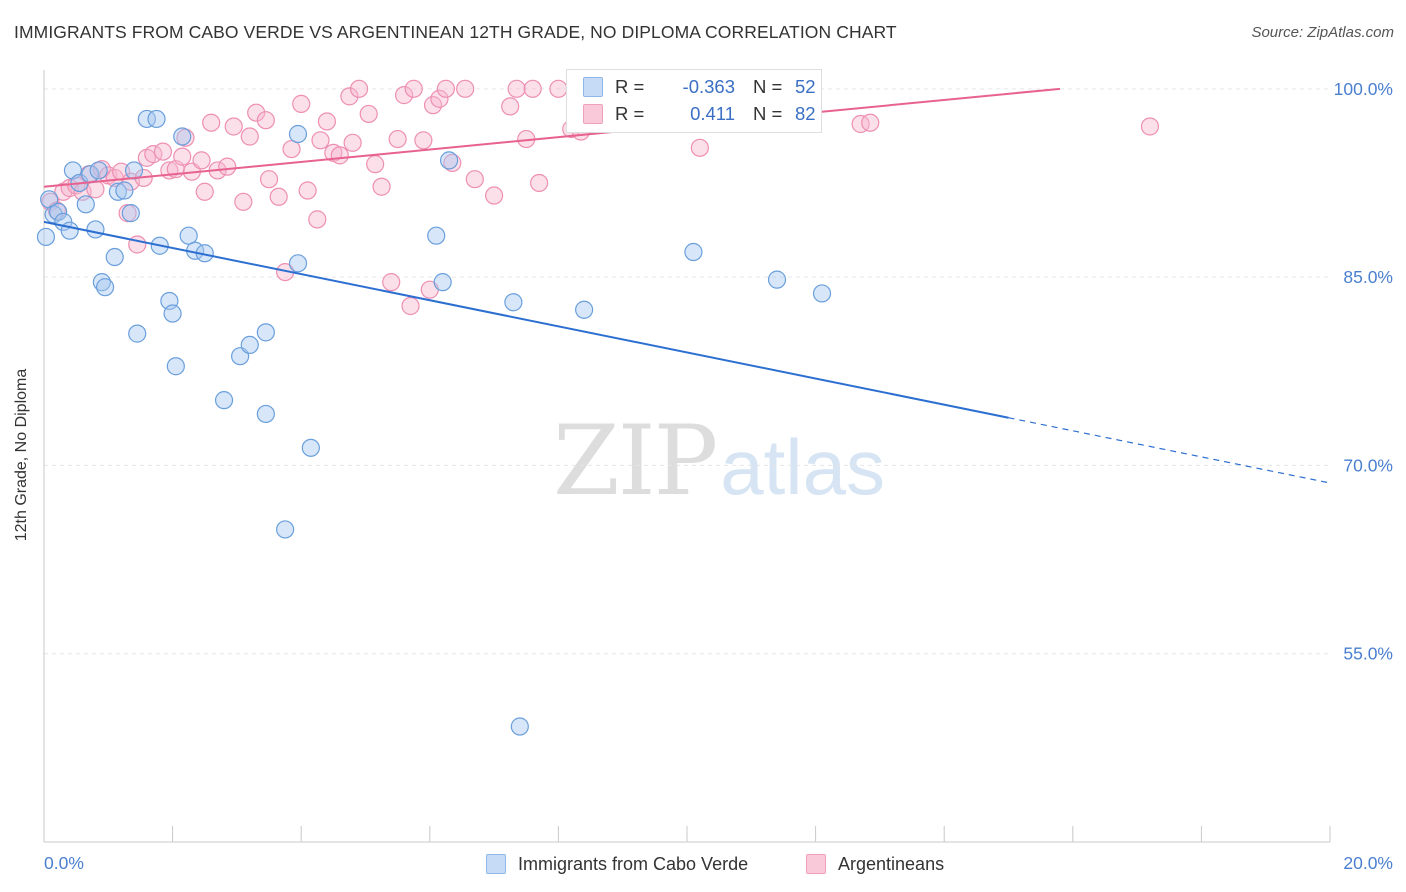  What do you see at coordinates (708, 86) in the screenshot?
I see `legend-r-value: -0.363` at bounding box center [708, 86].